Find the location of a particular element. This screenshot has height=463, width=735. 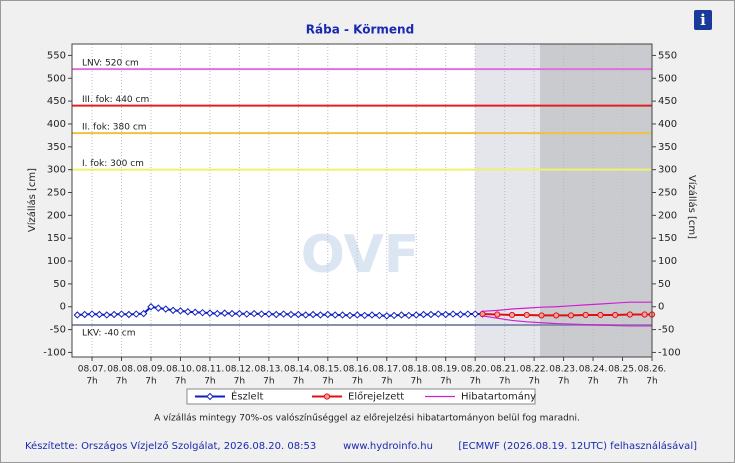

x-tick-label: 08.17. is located at coordinates (386, 370).